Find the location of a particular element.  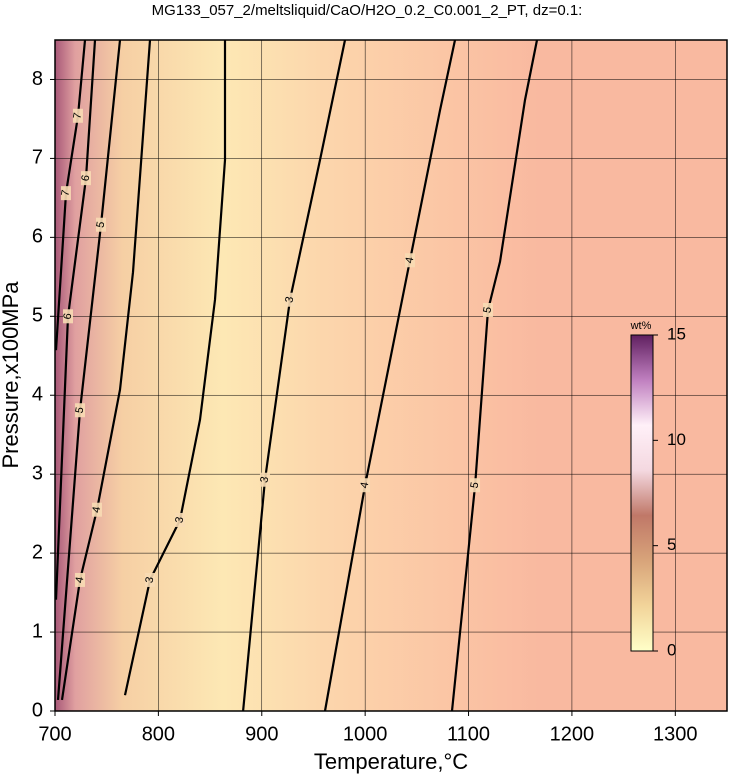

y-tick-label: 5 is located at coordinates (37, 316).